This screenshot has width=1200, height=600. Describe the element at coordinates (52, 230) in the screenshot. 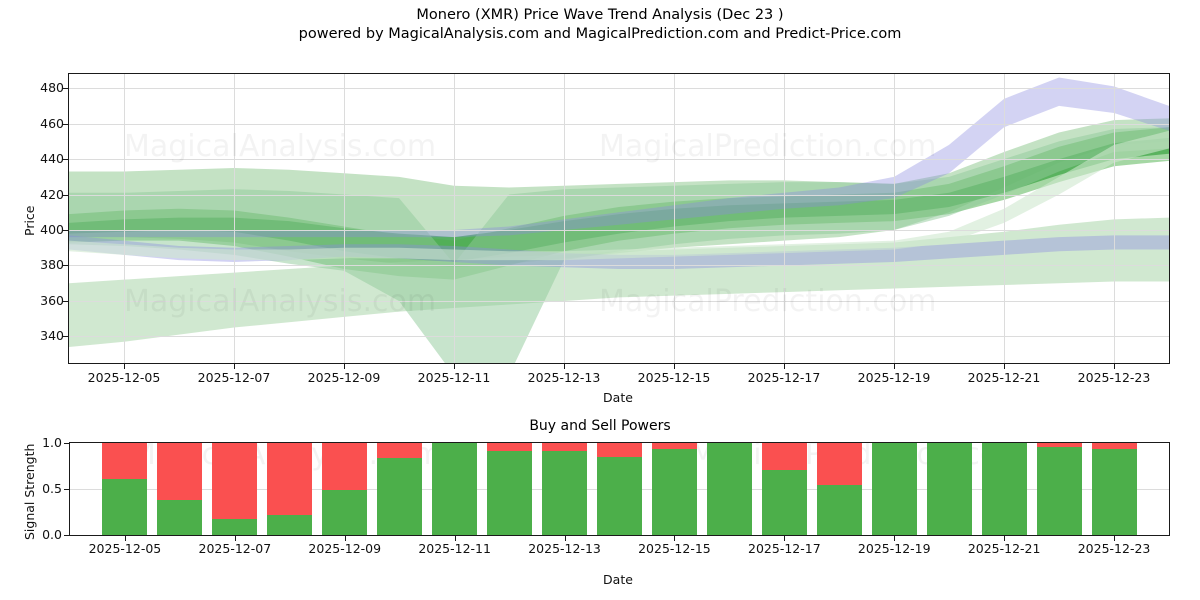

I see `price-y-tick-label: 400` at that location.